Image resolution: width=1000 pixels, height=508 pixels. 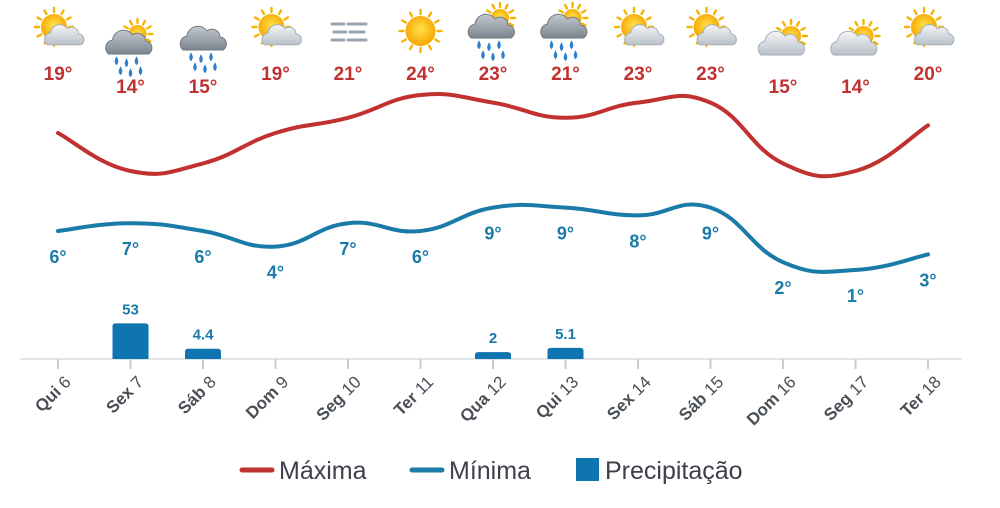 I want to click on max-temp-label: 24°, so click(x=420, y=74).